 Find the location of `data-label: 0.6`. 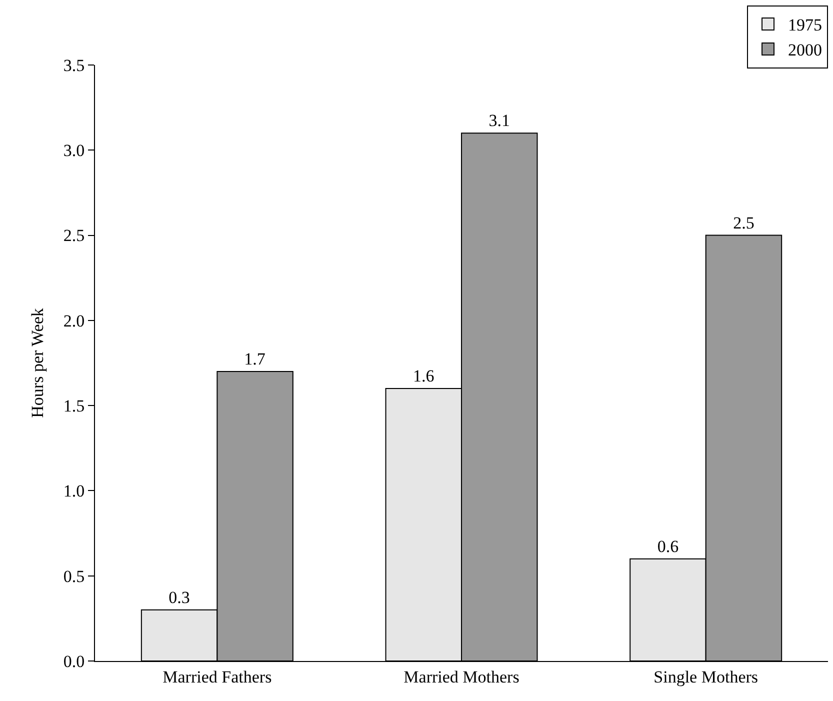

data-label: 0.6 is located at coordinates (668, 546).